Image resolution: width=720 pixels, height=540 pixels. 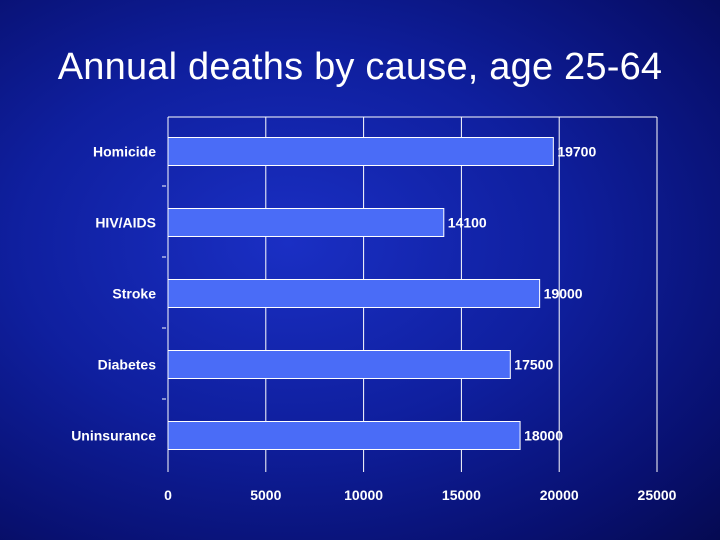 I want to click on value-labels: 19700 14100 19000 17500 18000, so click(x=522, y=294).